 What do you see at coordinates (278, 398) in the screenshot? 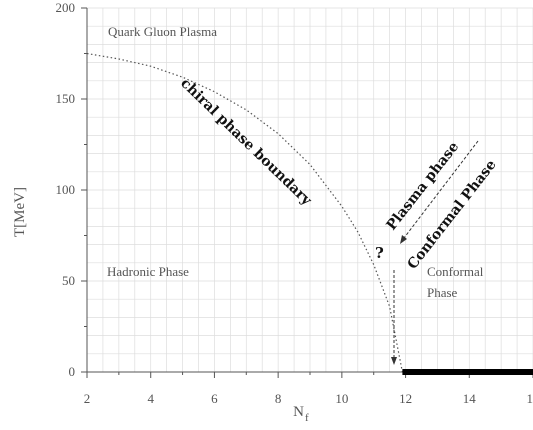
I see `x-tick-label: 8` at bounding box center [278, 398].